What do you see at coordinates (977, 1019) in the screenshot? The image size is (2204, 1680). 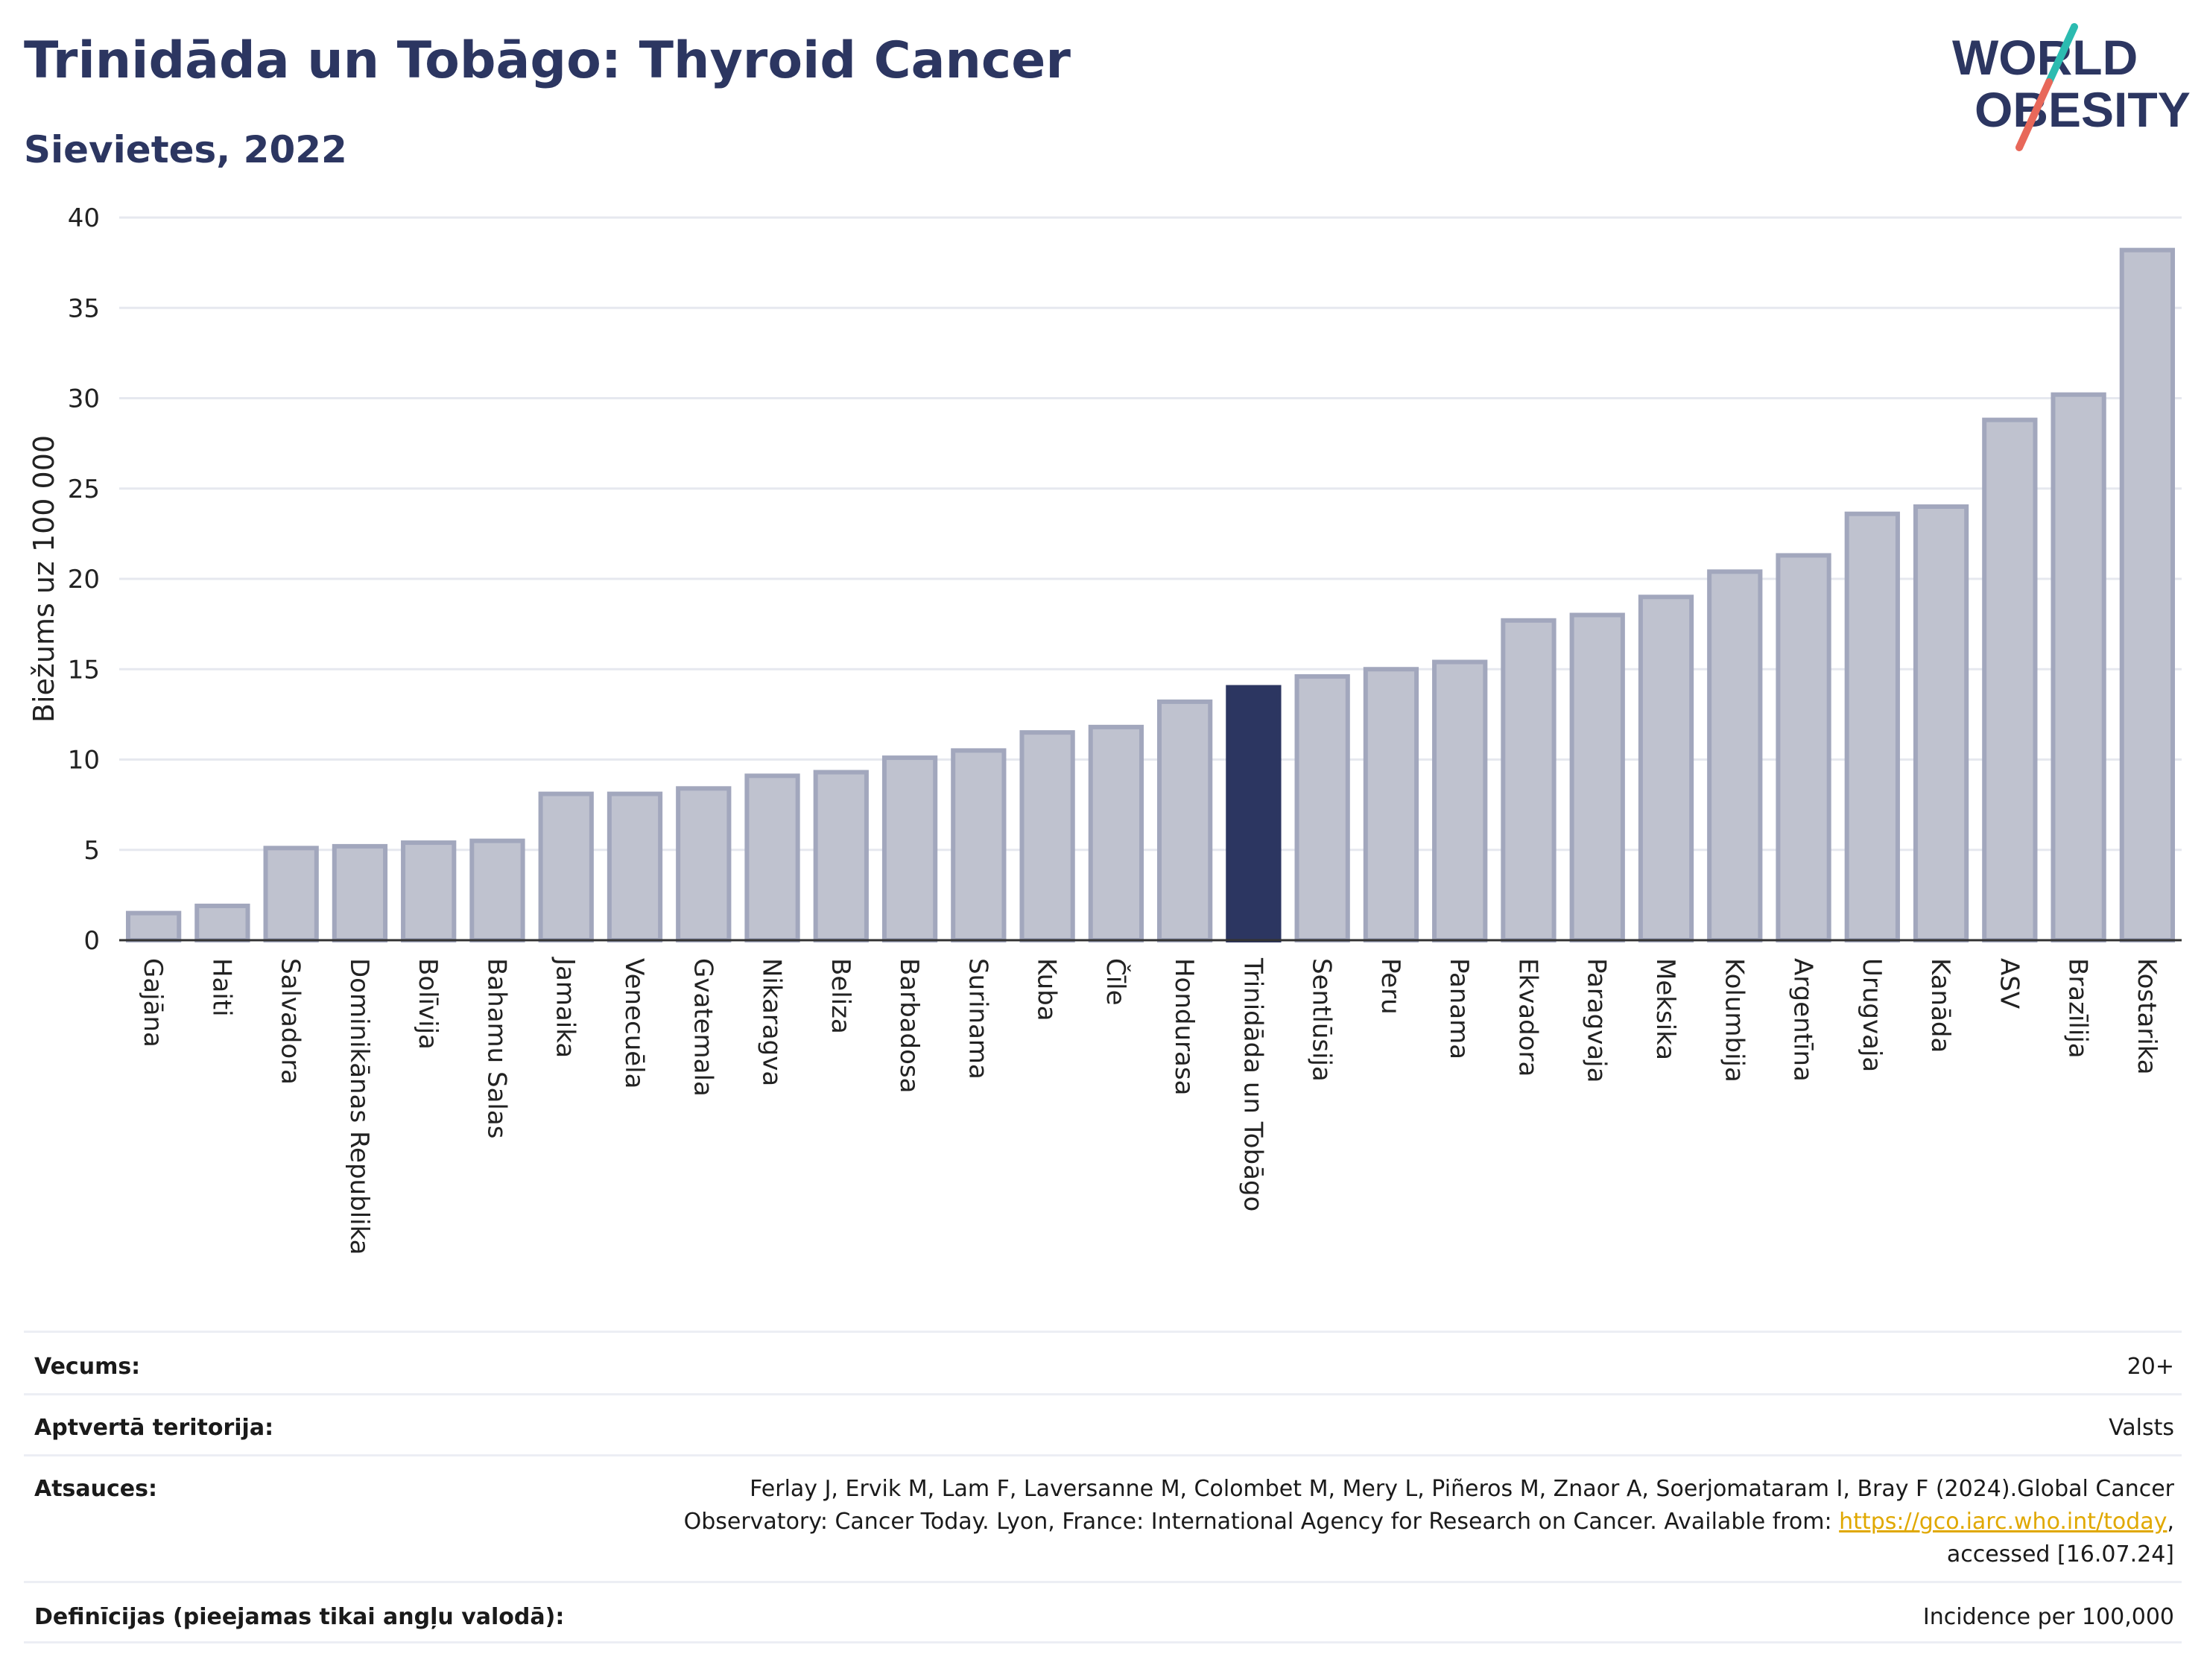 I see `x-tick-label: Surinama` at bounding box center [977, 1019].